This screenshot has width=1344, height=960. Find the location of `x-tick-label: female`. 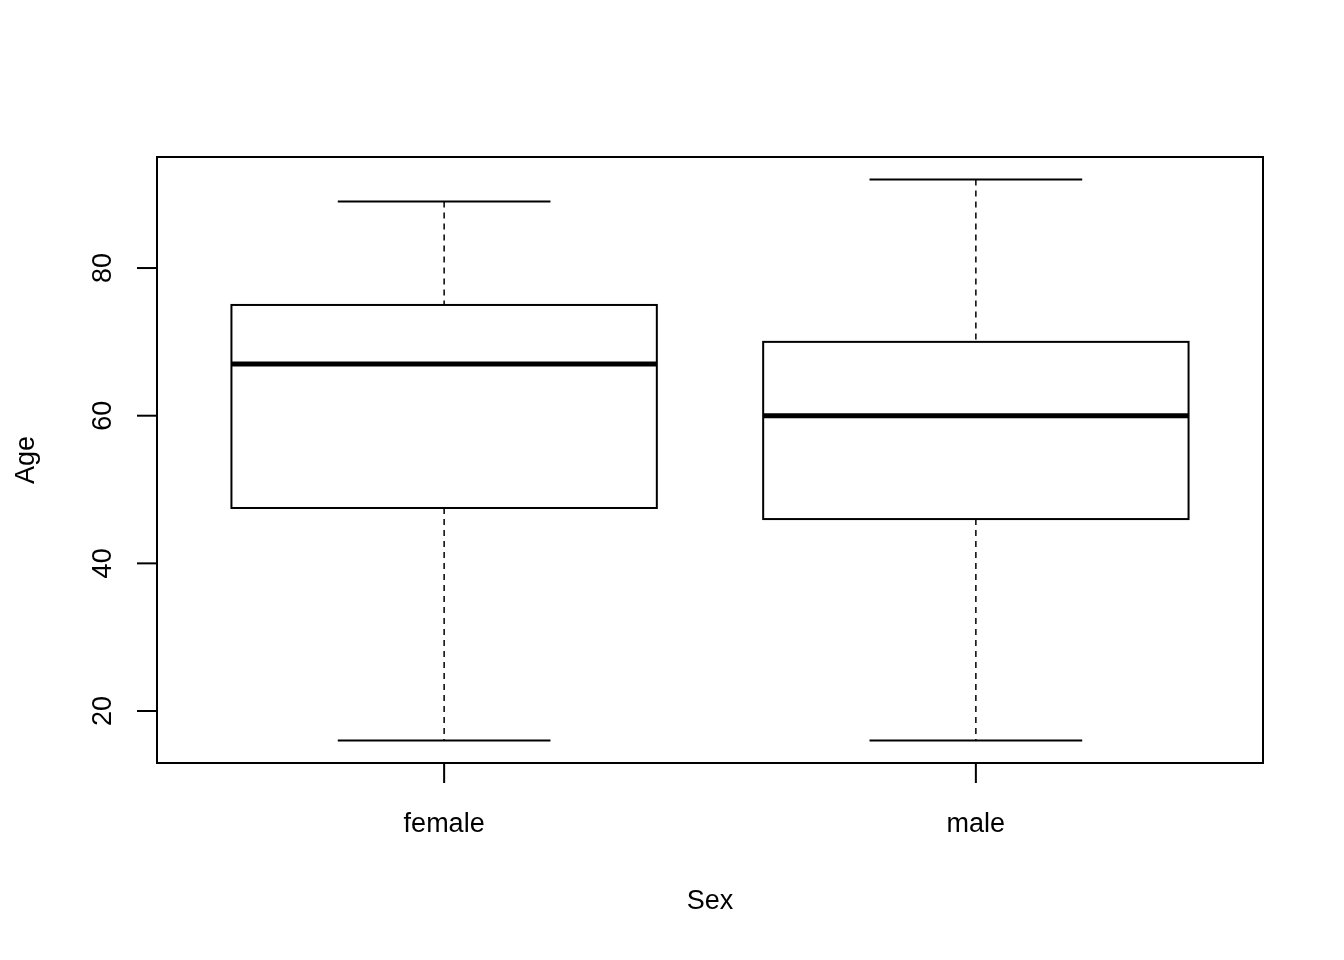

x-tick-label: female is located at coordinates (444, 823).